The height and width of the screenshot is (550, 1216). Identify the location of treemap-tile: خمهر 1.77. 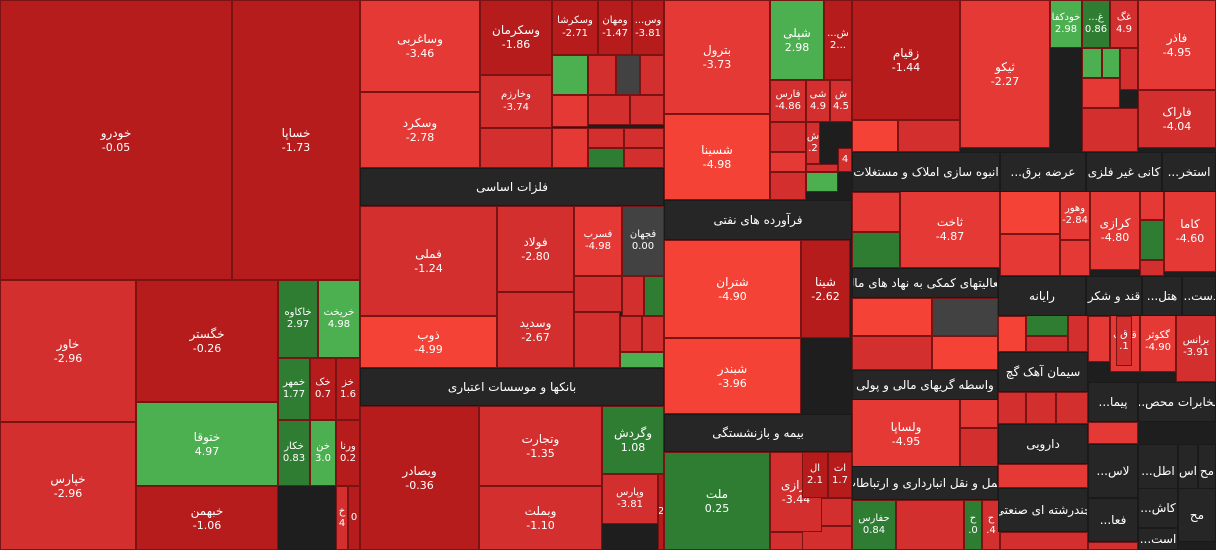
(294, 389).